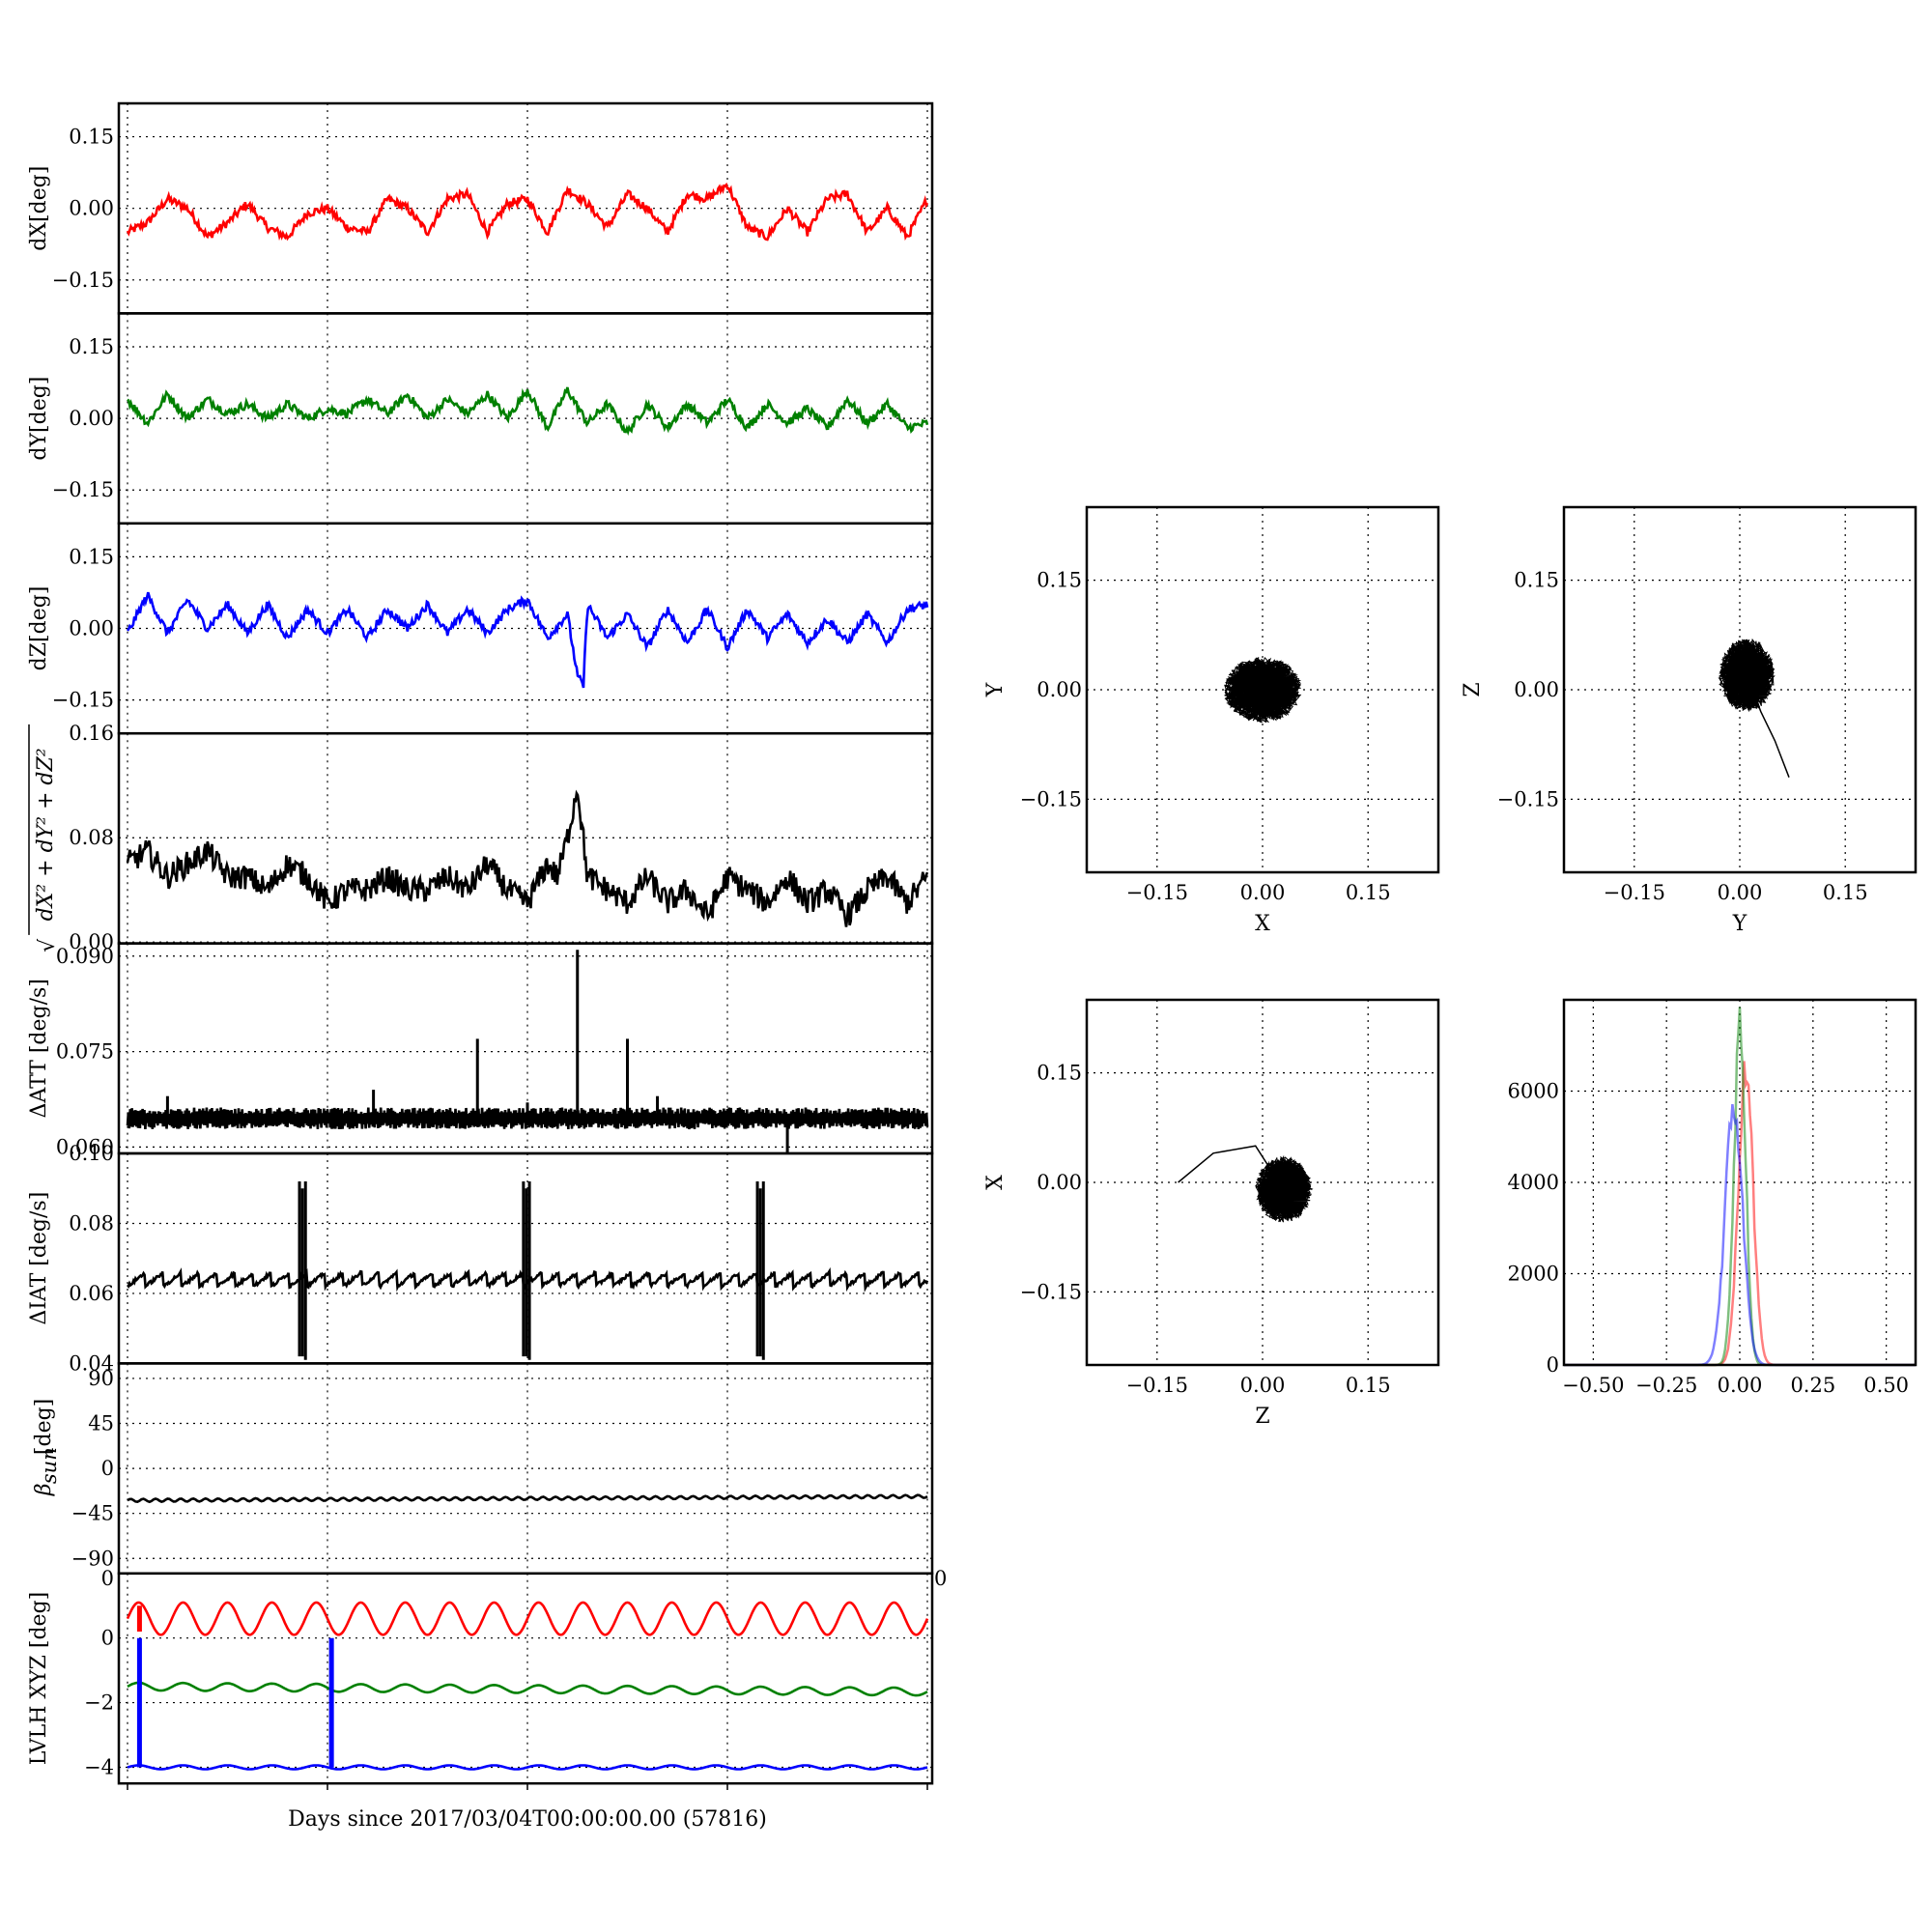 Image resolution: width=1932 pixels, height=1932 pixels. I want to click on ytick-label: −45, so click(92, 1513).